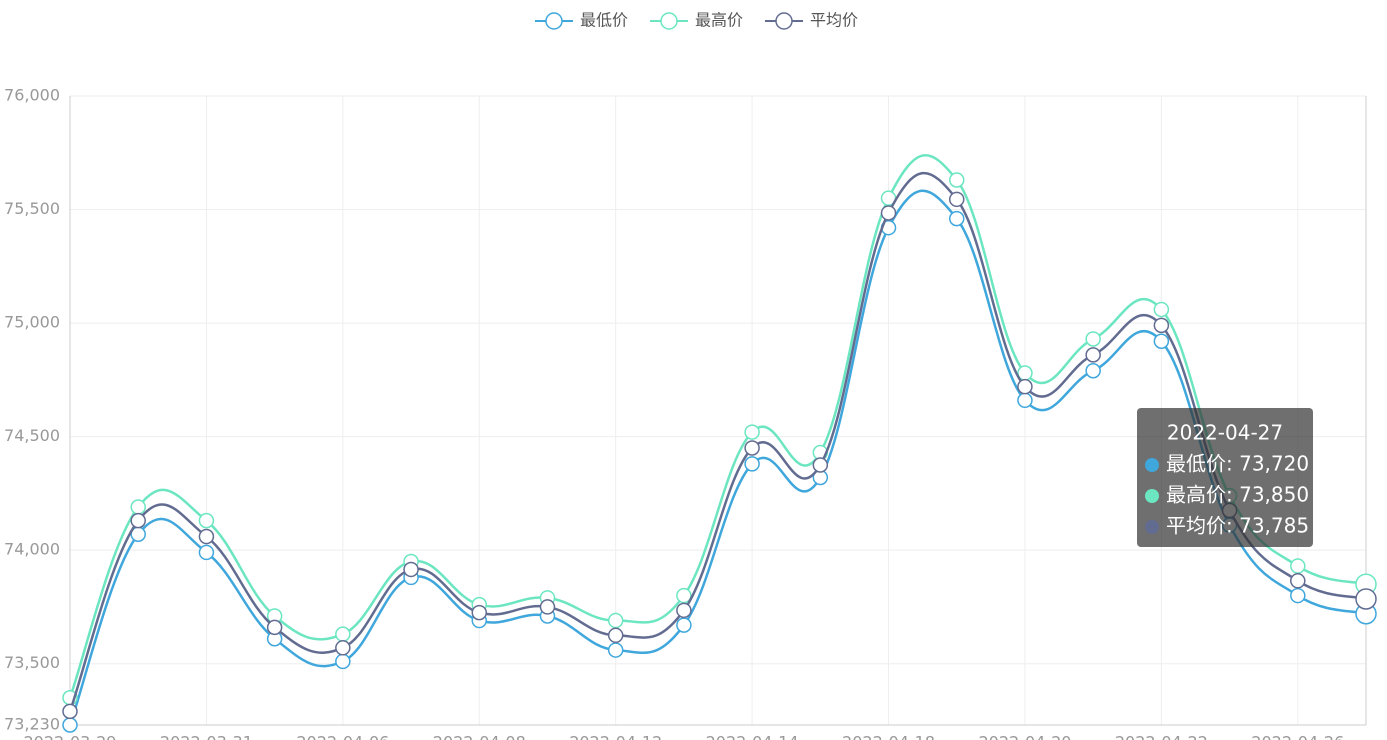  I want to click on tooltip-title: 2022-04-27, so click(1225, 433).